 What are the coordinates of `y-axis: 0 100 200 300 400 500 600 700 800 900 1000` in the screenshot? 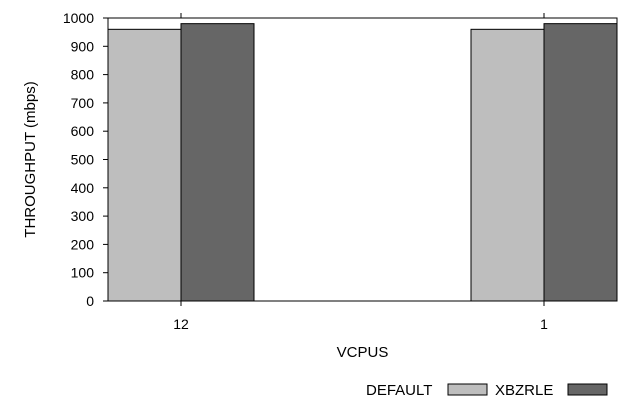 It's located at (85, 159).